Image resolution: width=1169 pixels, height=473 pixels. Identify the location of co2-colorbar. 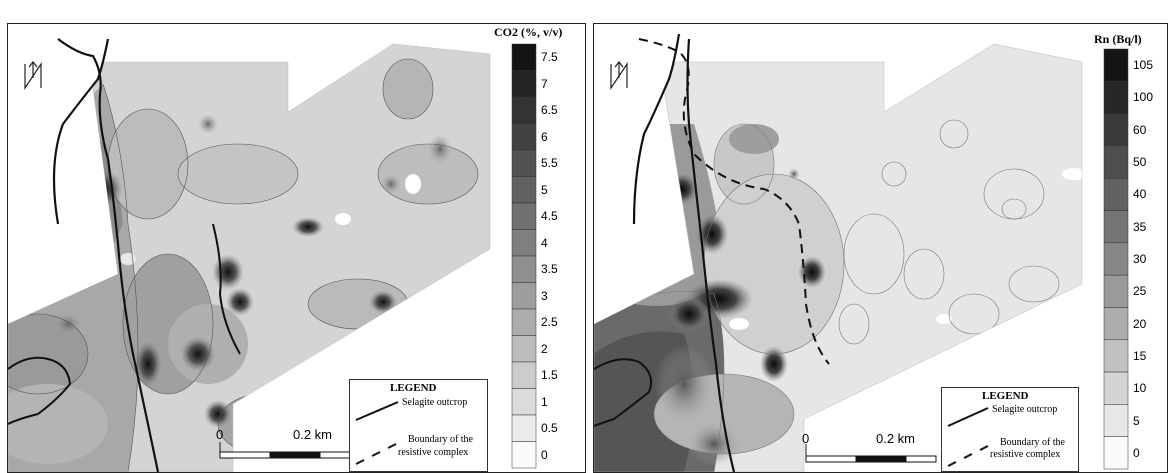
(524, 256).